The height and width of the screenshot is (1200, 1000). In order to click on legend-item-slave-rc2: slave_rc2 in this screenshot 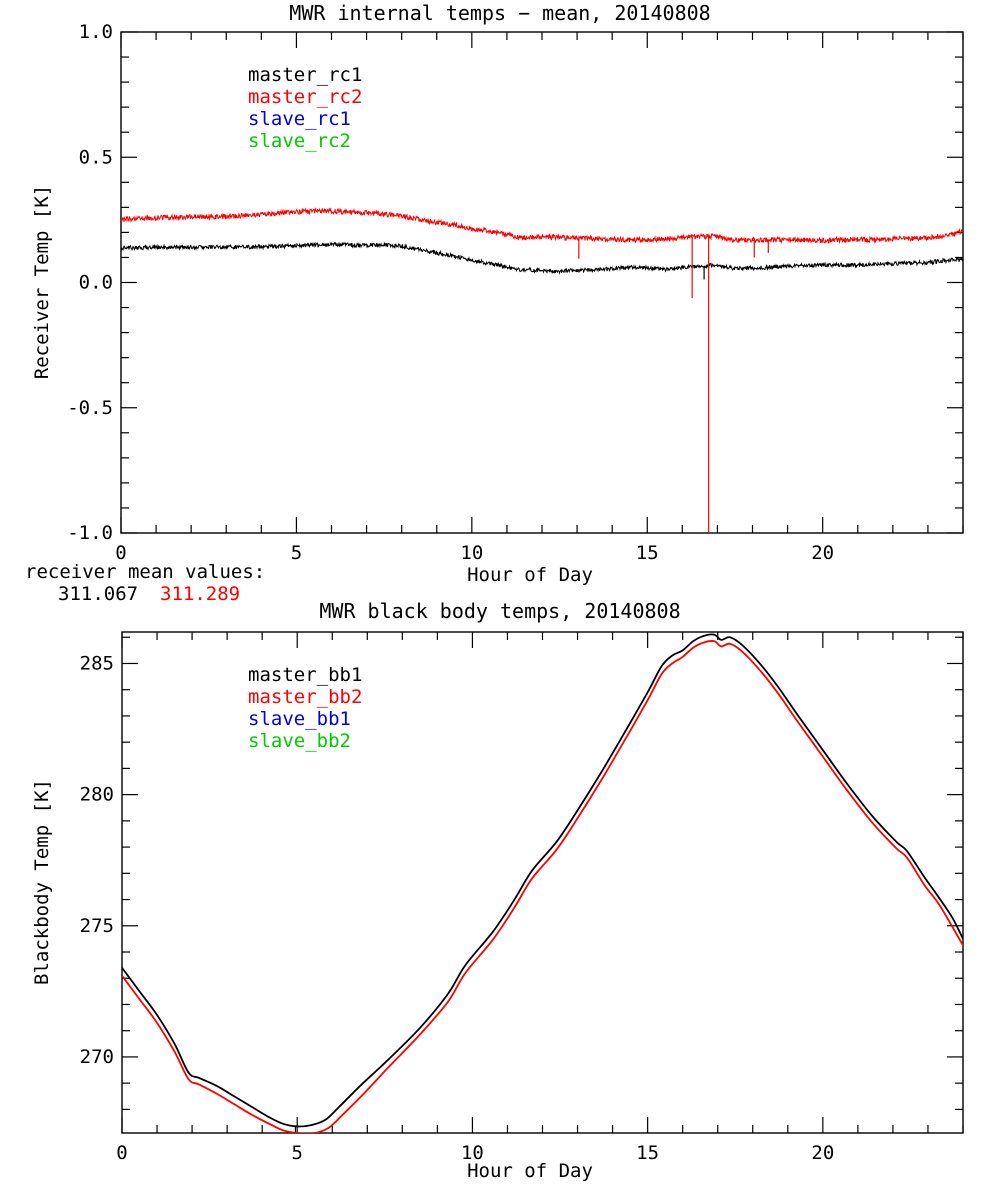, I will do `click(299, 141)`.